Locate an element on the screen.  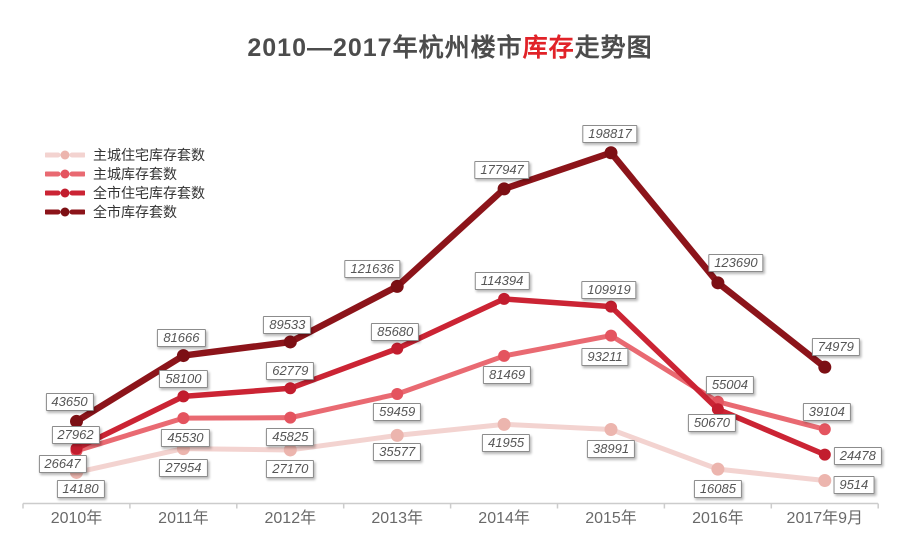
title-suffix: 走势图 is located at coordinates (613, 48).